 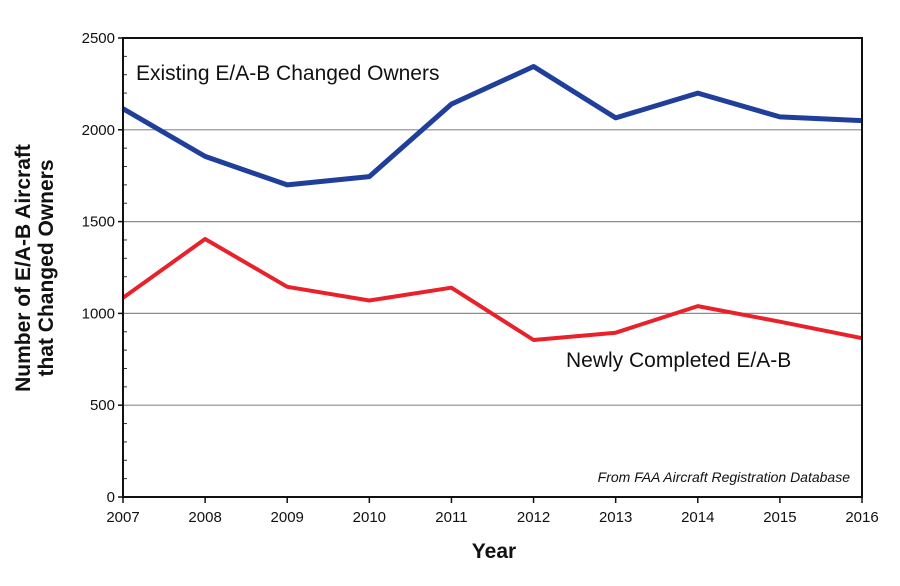 What do you see at coordinates (98, 222) in the screenshot?
I see `y-tick-label: 1500` at bounding box center [98, 222].